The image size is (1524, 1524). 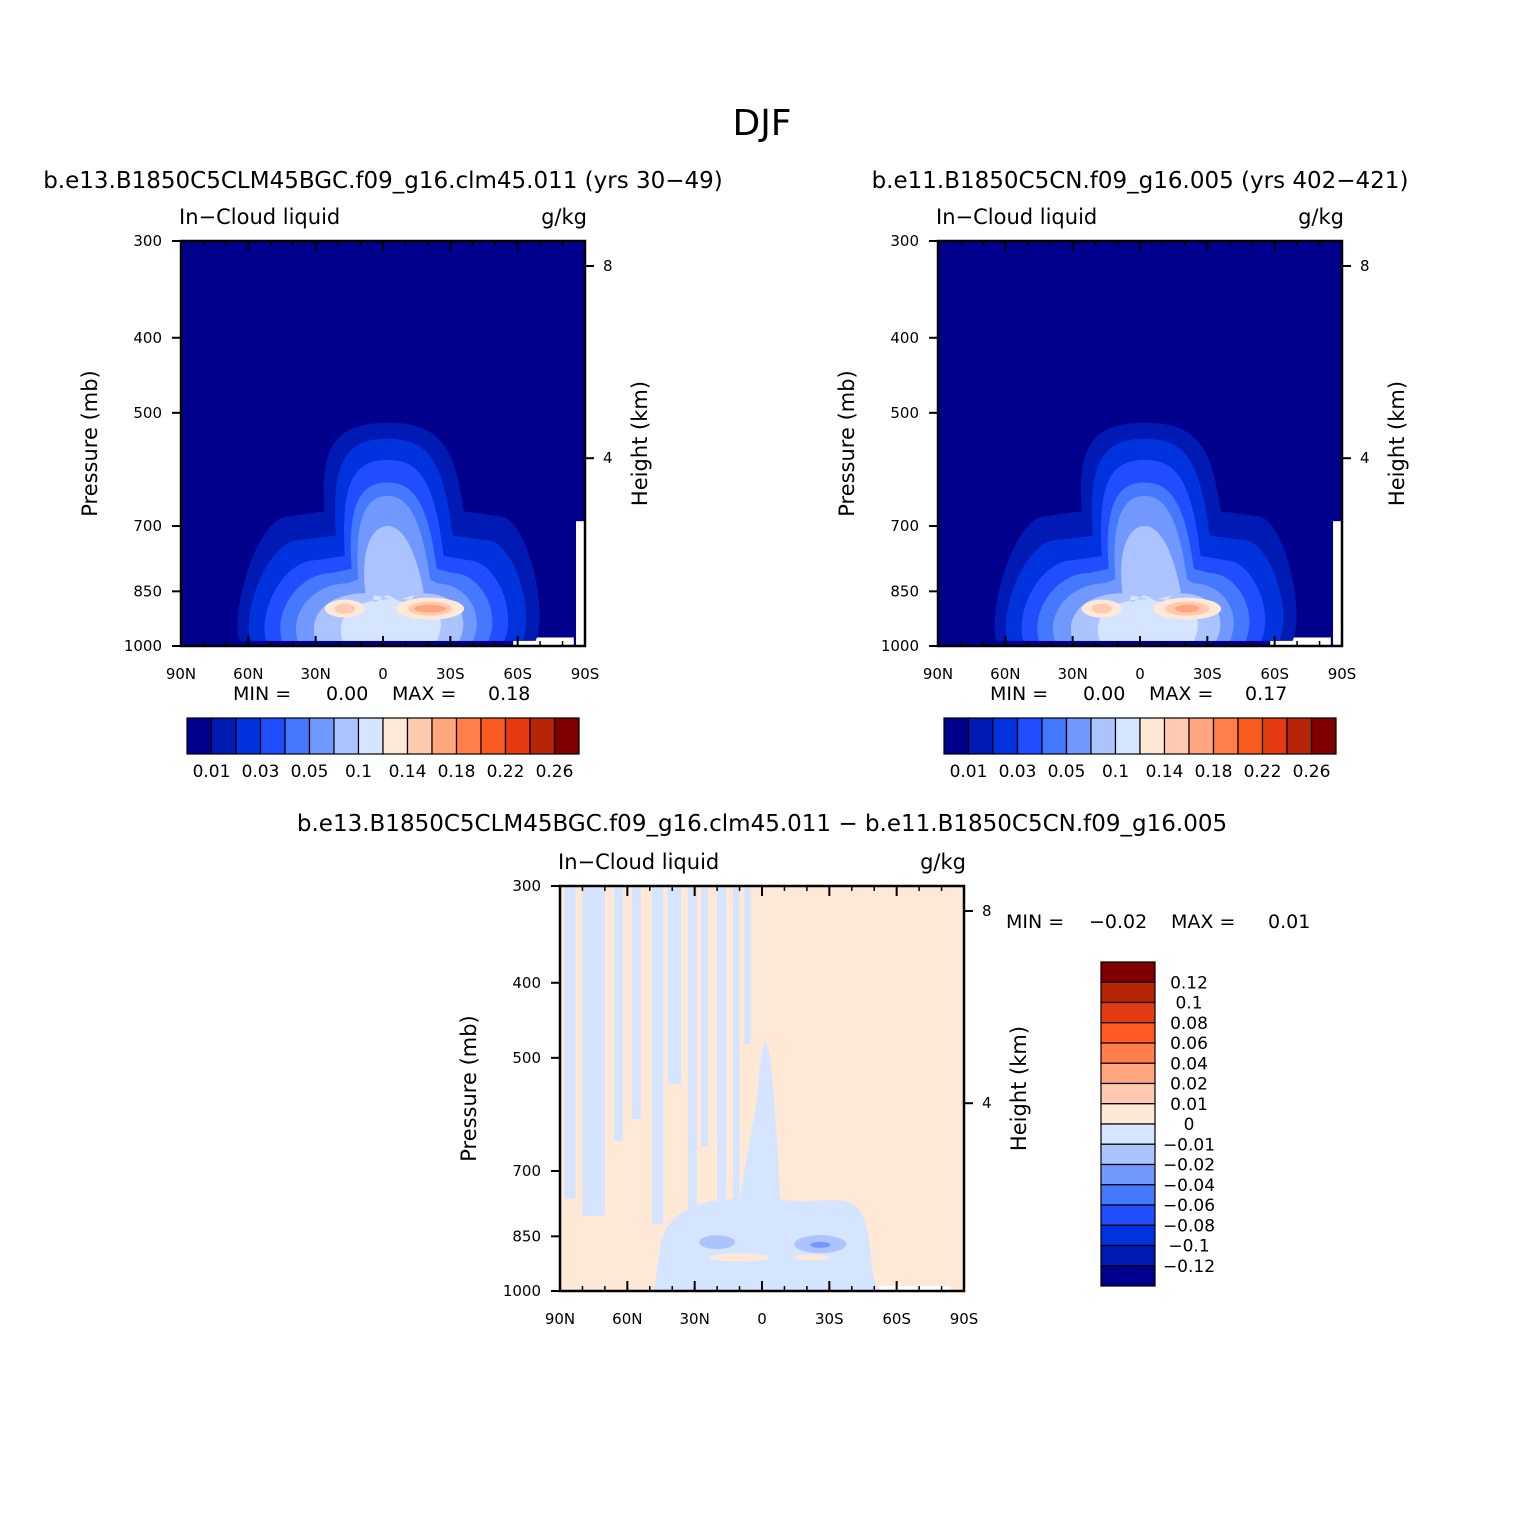 I want to click on panel-a-variable: In−Cloud liquid, so click(x=259, y=217).